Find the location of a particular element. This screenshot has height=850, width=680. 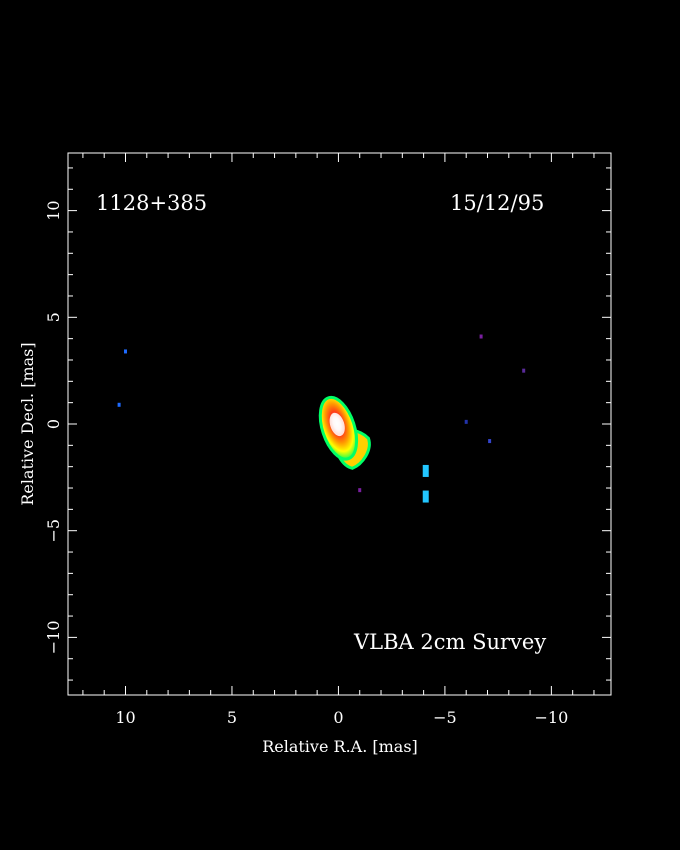

y-tick-label: 0 is located at coordinates (53, 424).